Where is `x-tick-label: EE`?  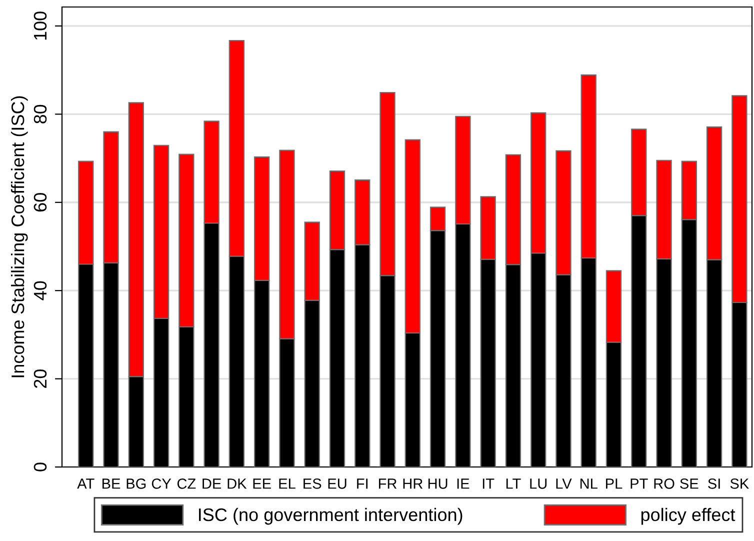 x-tick-label: EE is located at coordinates (262, 483).